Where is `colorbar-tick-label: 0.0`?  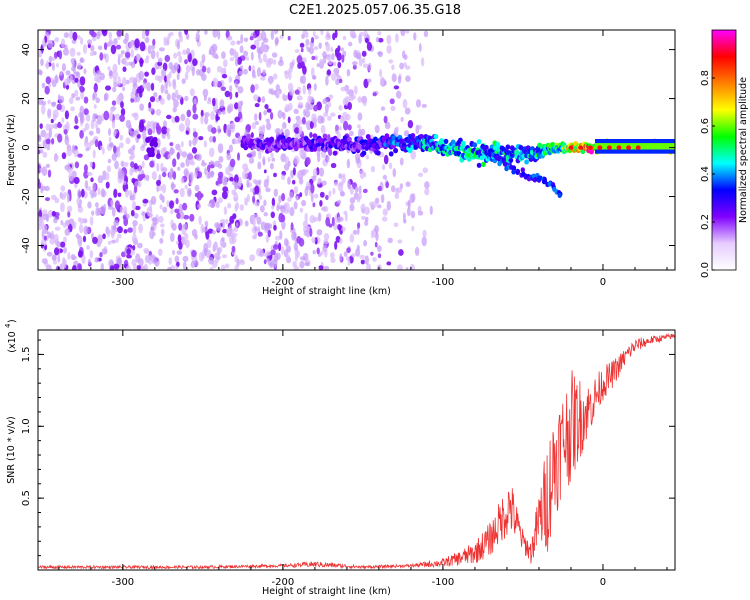
colorbar-tick-label: 0.0 is located at coordinates (705, 270).